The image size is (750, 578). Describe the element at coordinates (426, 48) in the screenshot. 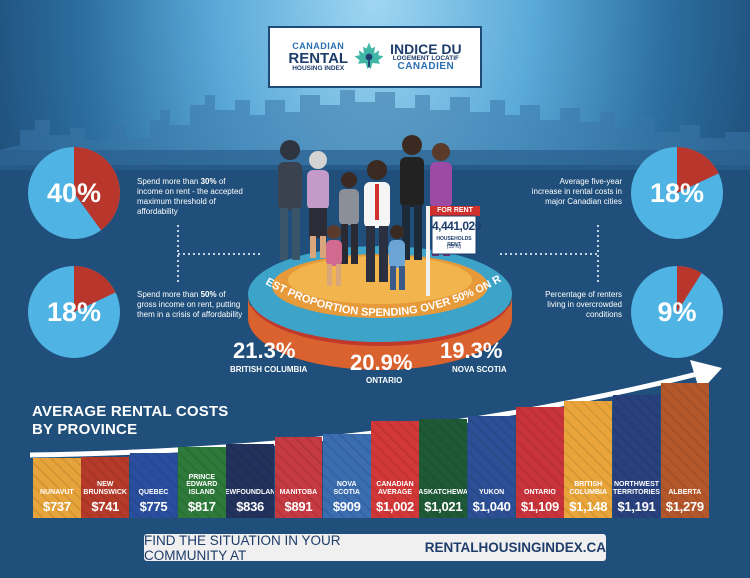

I see `logo-fr-top: INDICE DU` at that location.